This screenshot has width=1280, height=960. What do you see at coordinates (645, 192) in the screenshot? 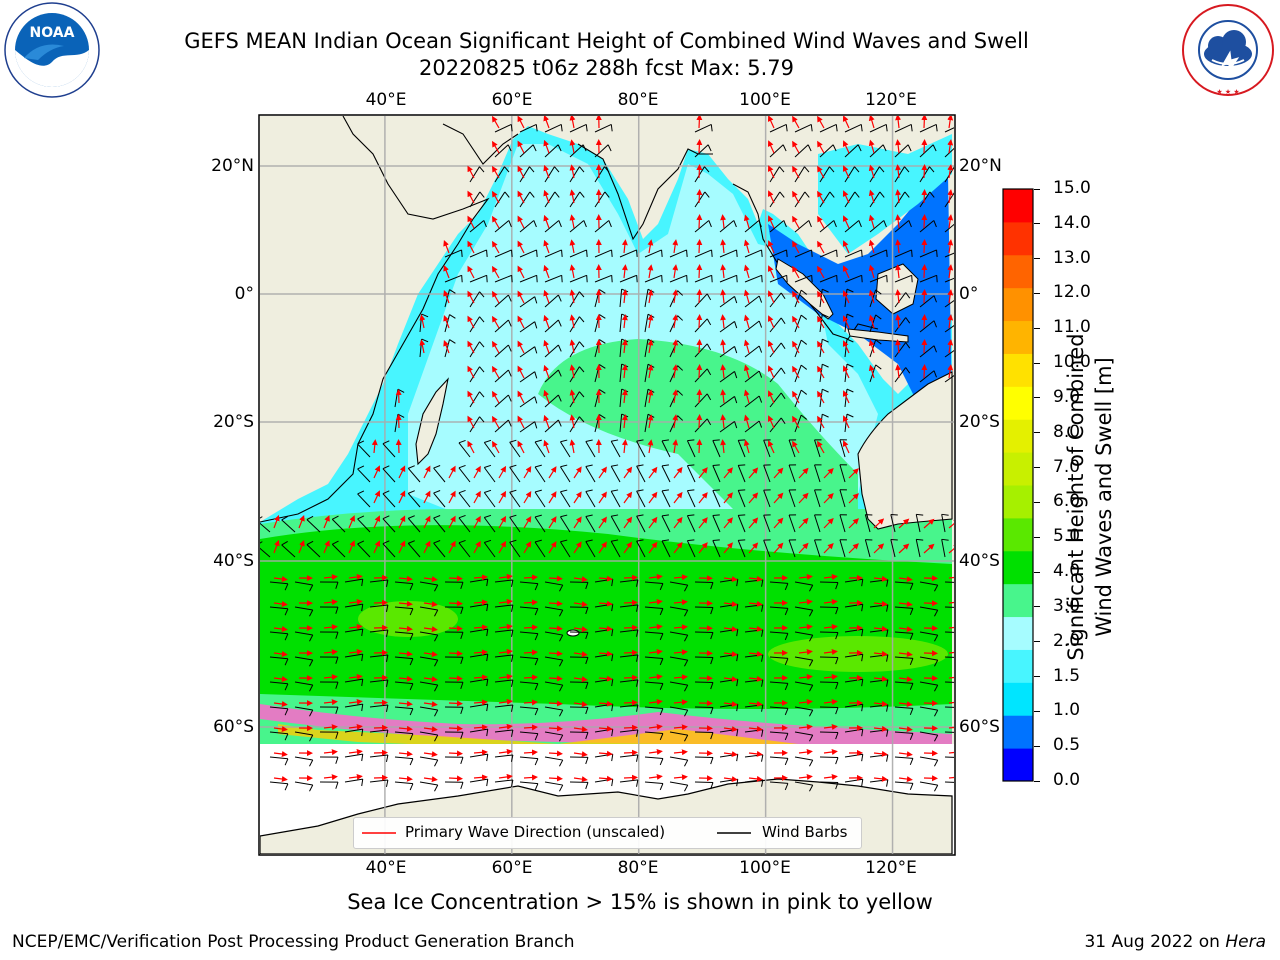
I see `india-coast` at bounding box center [645, 192].